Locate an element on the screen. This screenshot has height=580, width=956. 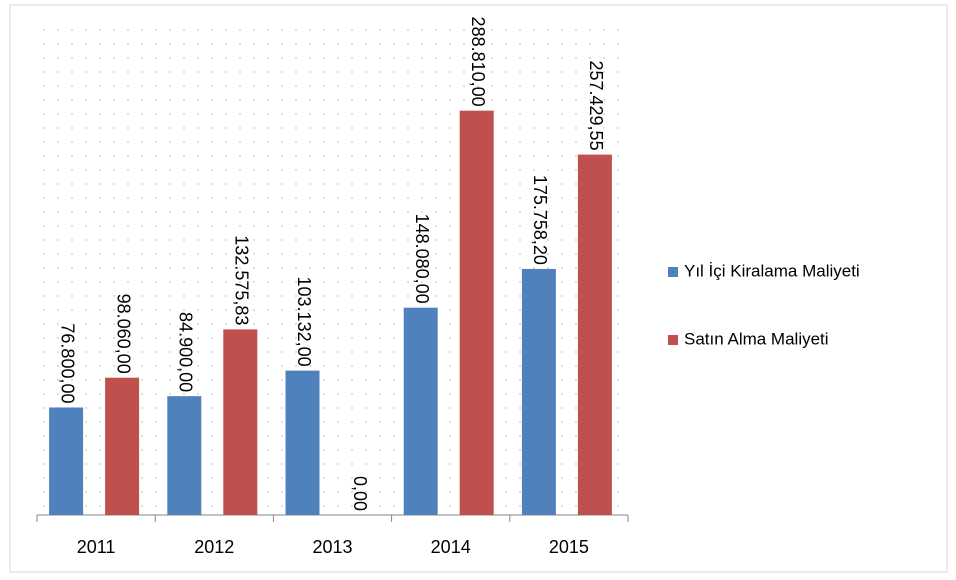
data-label: 175.758,20 is located at coordinates (540, 220).